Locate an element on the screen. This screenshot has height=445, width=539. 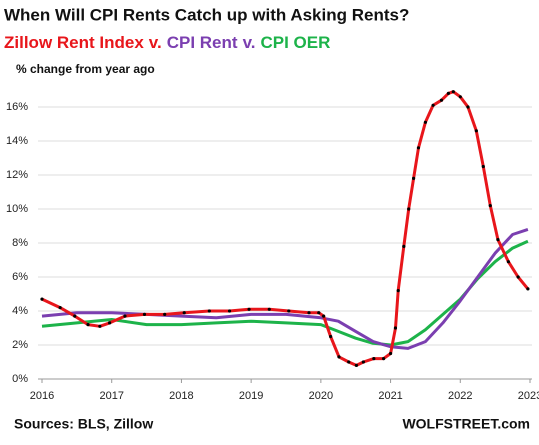
y-tick-label: 14% is located at coordinates (17, 141).